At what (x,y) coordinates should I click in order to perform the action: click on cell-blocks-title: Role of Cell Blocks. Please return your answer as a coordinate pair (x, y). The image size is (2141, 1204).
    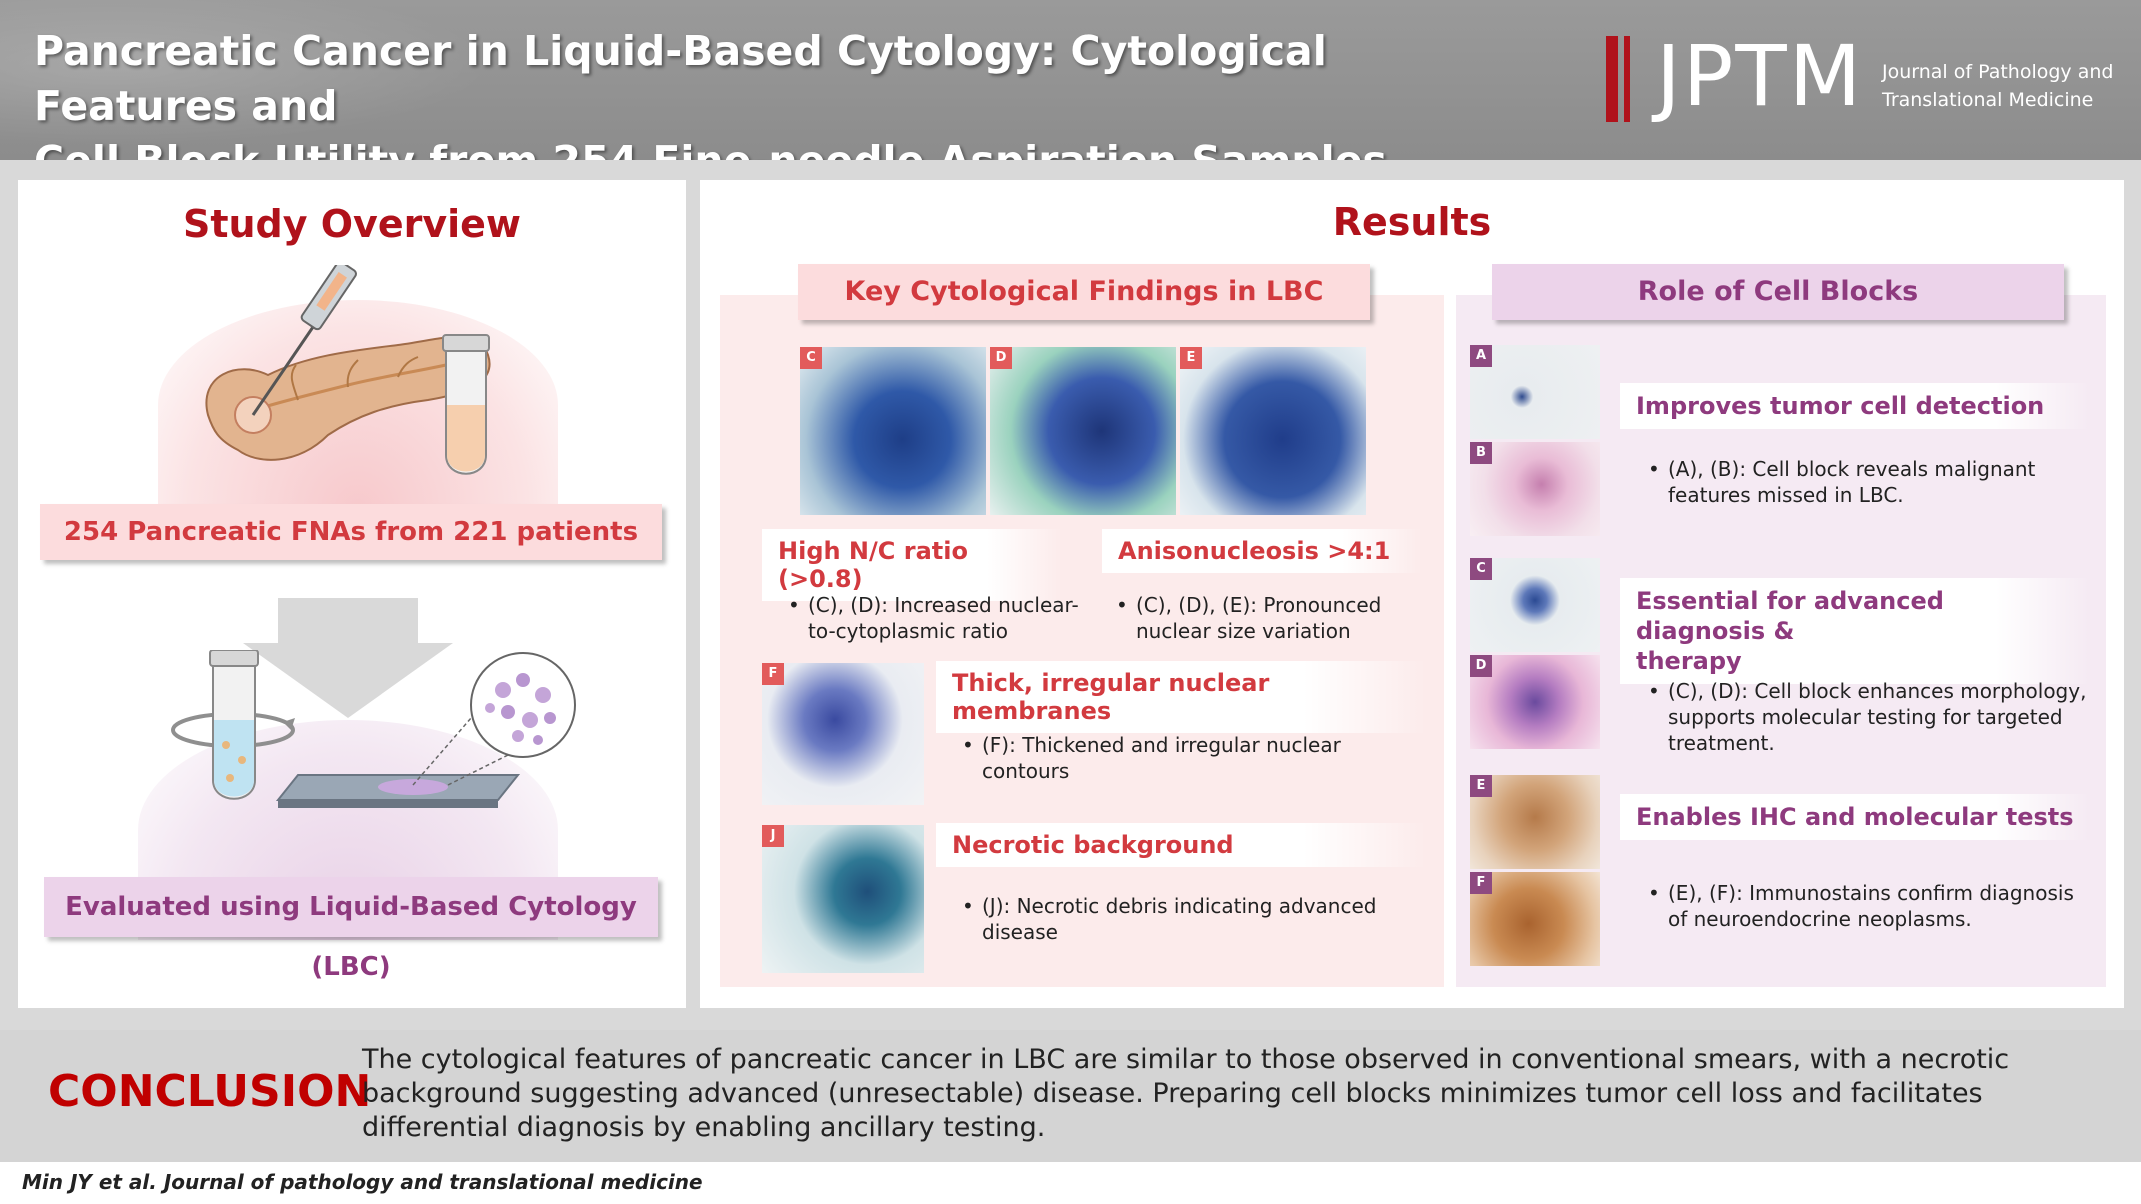
    Looking at the image, I should click on (1778, 292).